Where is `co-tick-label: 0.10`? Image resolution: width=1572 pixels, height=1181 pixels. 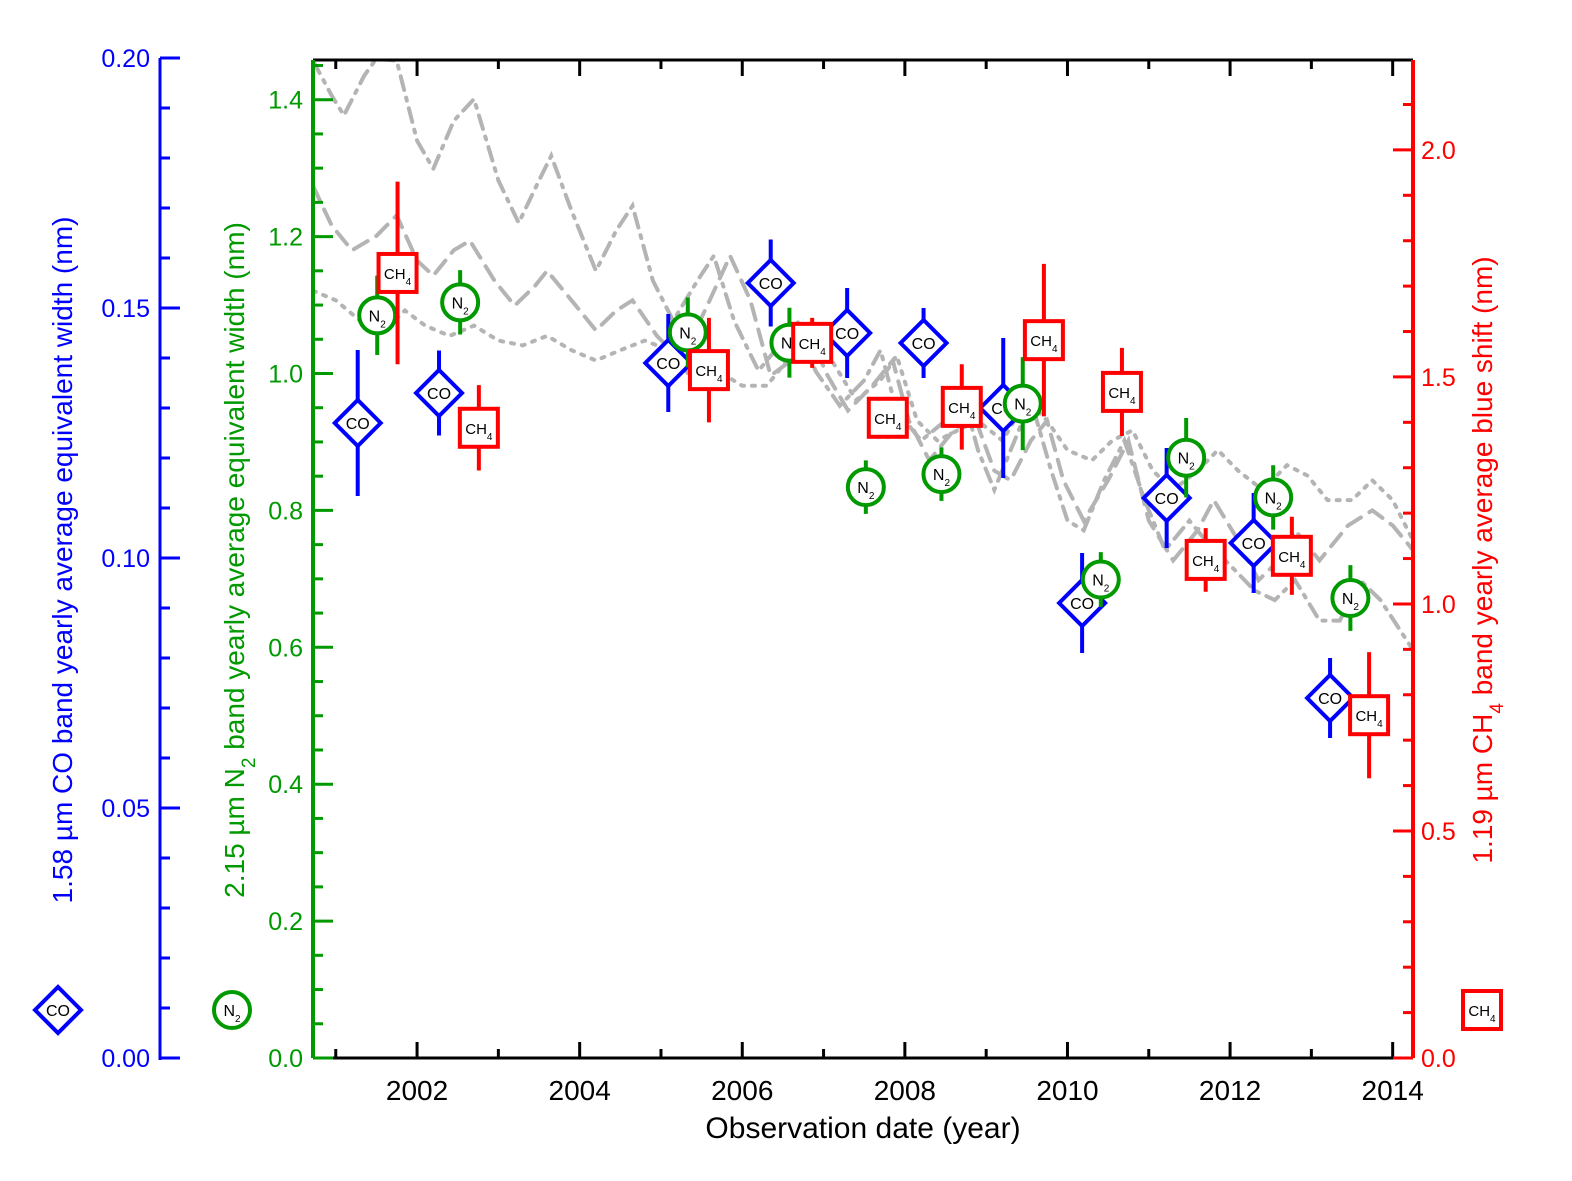
co-tick-label: 0.10 is located at coordinates (125, 559).